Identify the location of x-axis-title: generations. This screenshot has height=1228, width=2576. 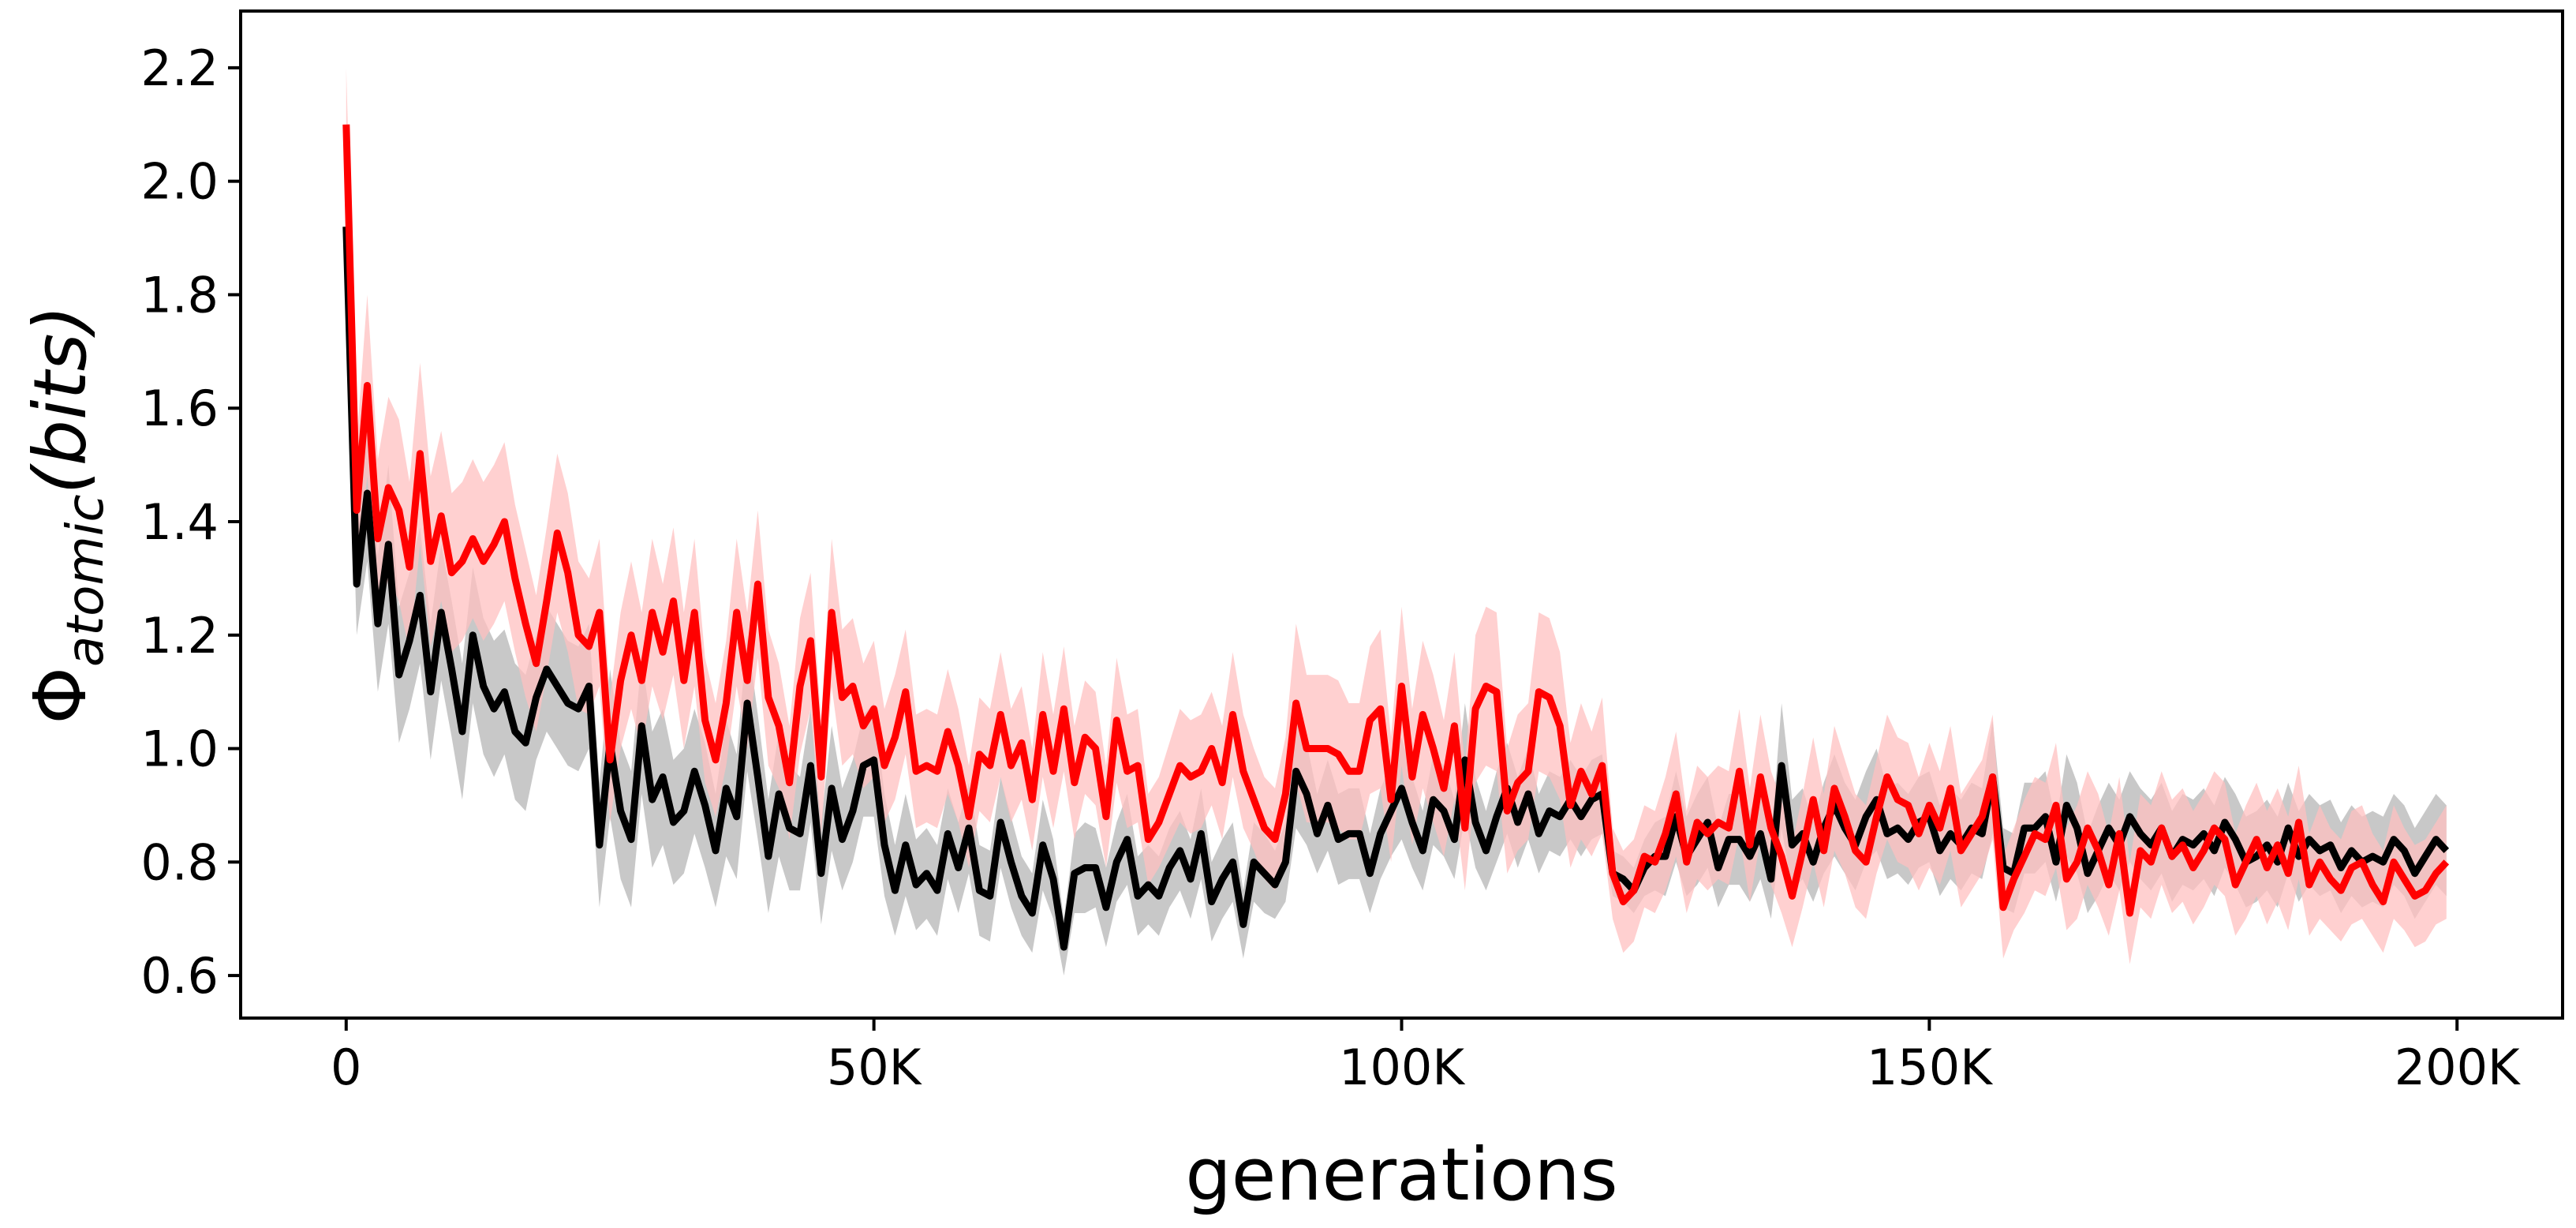
(1401, 1175).